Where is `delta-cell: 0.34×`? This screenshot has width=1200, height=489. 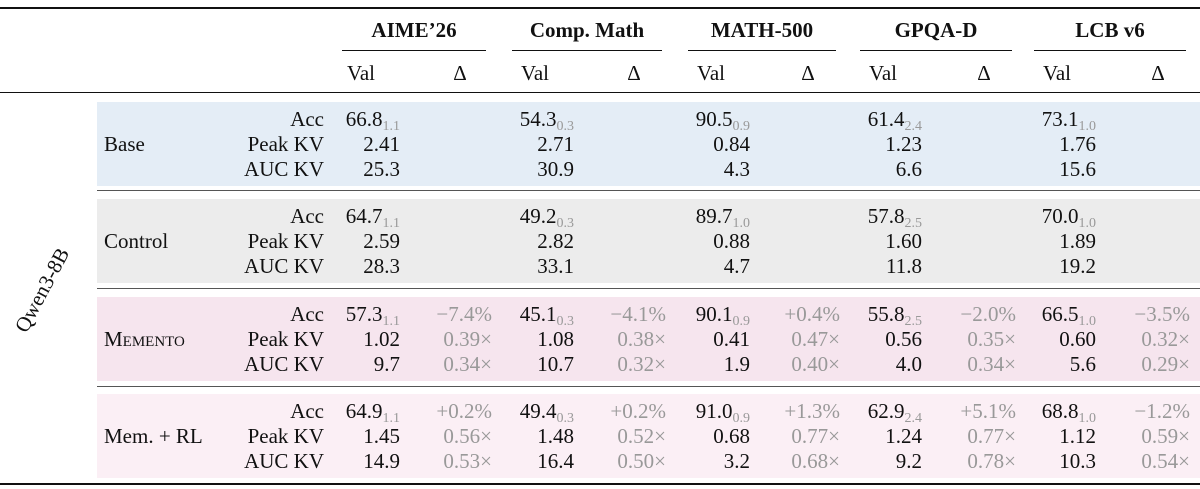 delta-cell: 0.34× is located at coordinates (991, 364).